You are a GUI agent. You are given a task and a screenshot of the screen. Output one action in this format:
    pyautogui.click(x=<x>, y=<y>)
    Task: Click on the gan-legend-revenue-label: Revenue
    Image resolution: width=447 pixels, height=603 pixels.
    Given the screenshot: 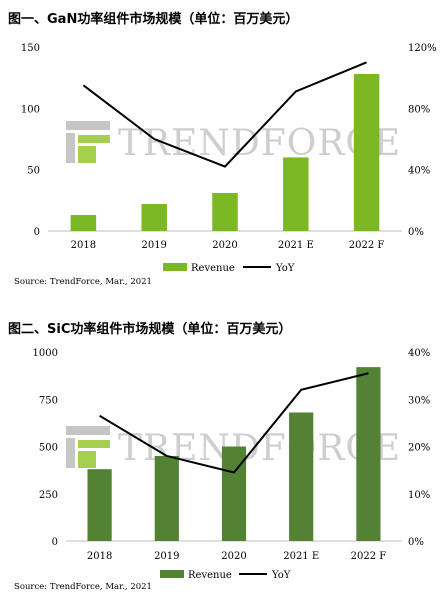 What is the action you would take?
    pyautogui.click(x=213, y=268)
    